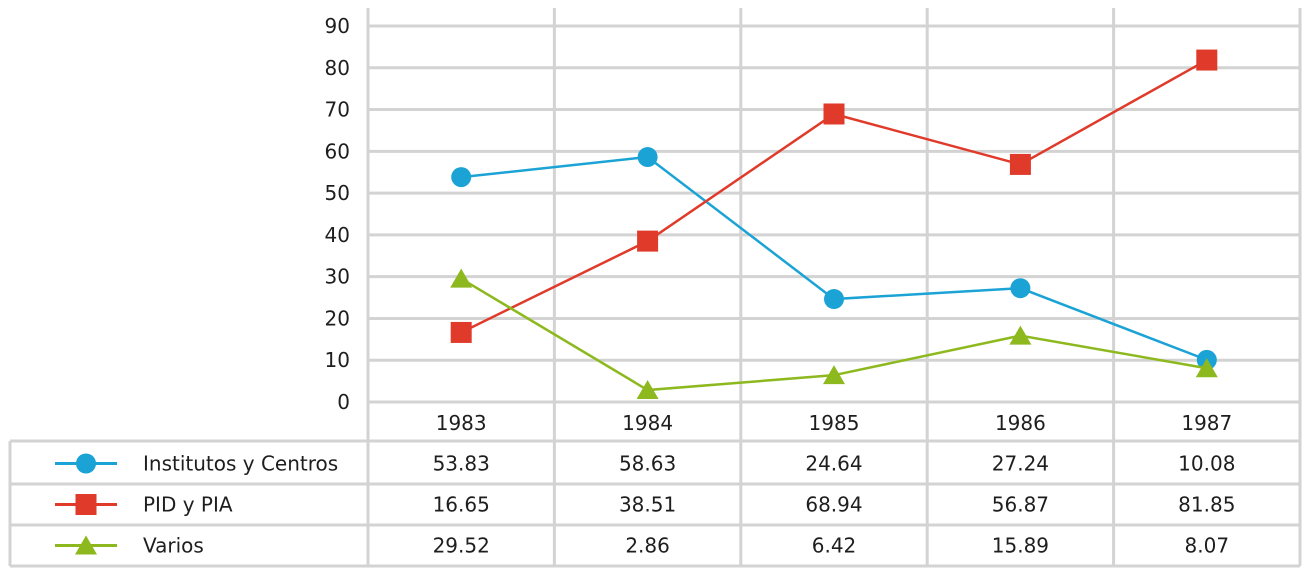  Describe the element at coordinates (337, 193) in the screenshot. I see `y-tick-label: 50` at that location.